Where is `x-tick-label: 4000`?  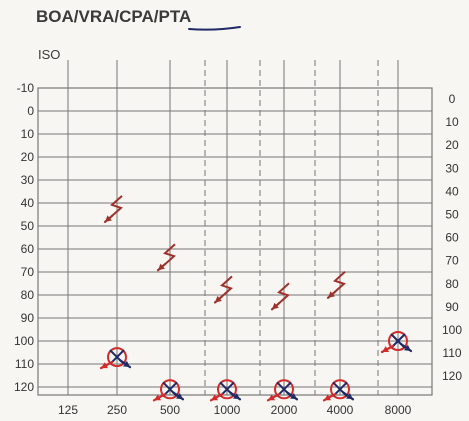
x-tick-label: 4000 is located at coordinates (340, 410).